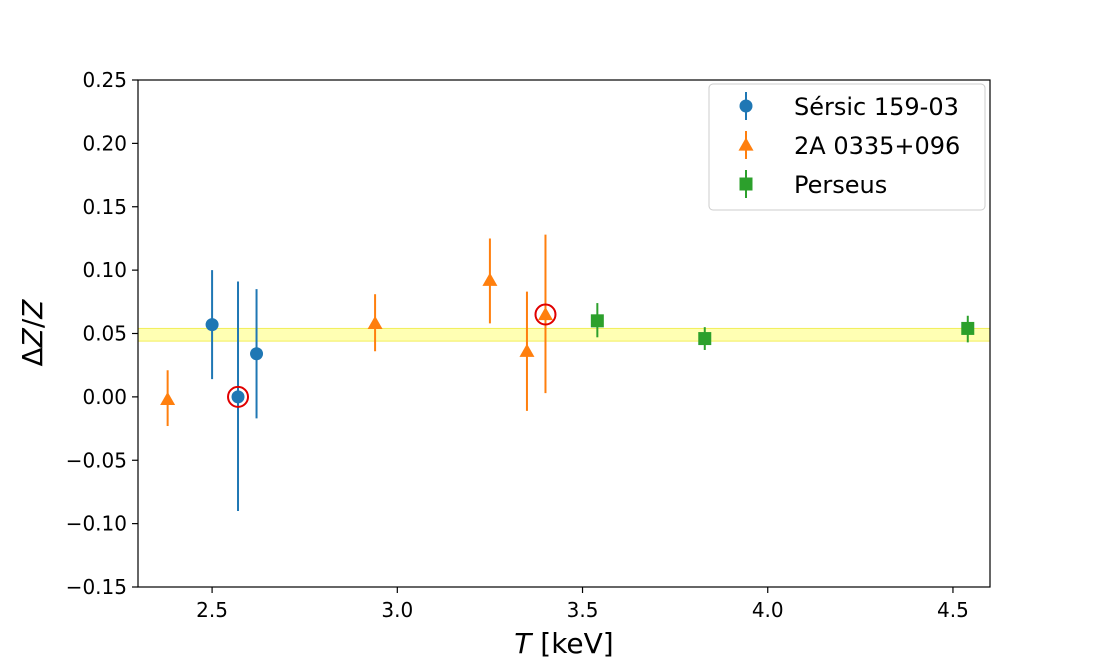 This screenshot has width=1100, height=660. I want to click on y-axis-title-slash: /, so click(32, 323).